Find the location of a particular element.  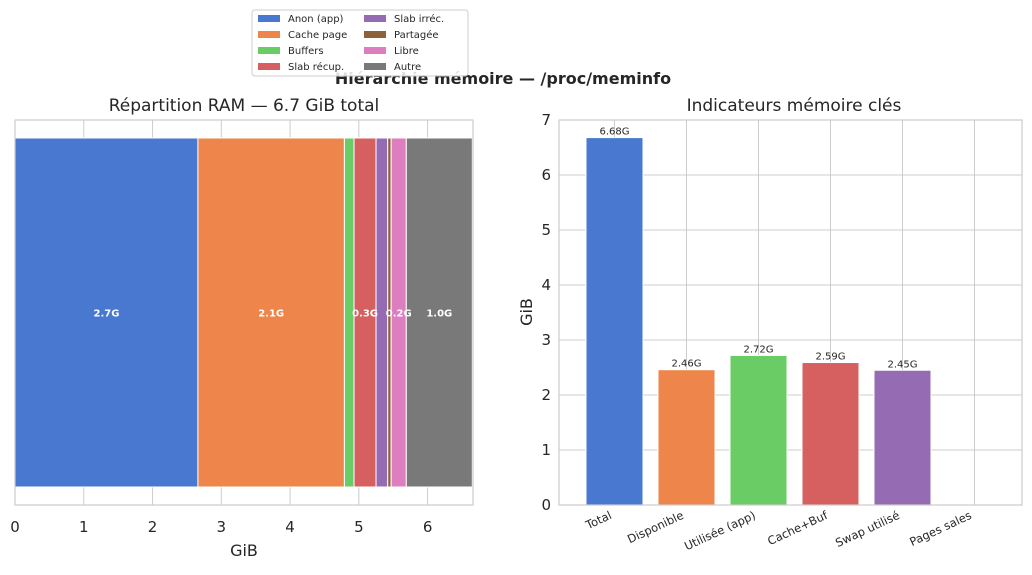

segment-value-label: 0.2G is located at coordinates (399, 314).